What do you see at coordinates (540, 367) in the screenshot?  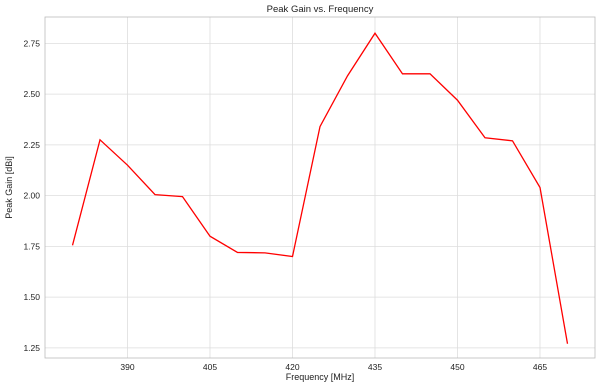 I see `x-tick-label: 465` at bounding box center [540, 367].